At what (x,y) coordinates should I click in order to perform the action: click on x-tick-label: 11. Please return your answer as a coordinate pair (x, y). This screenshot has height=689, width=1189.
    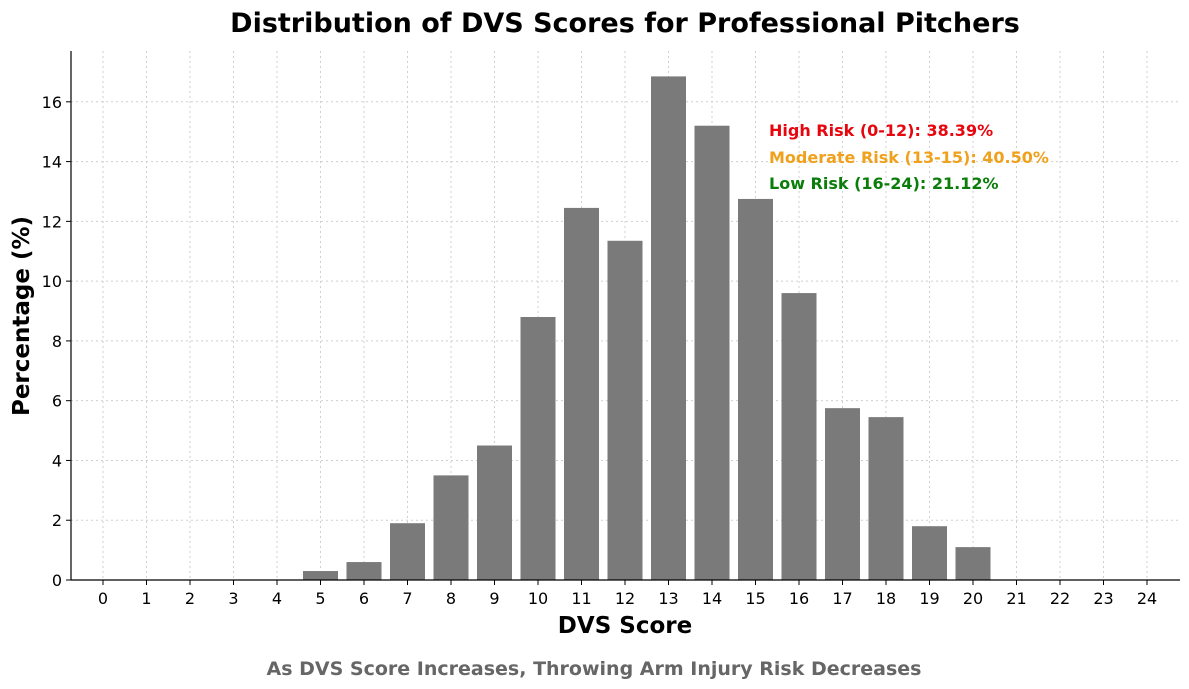
    Looking at the image, I should click on (581, 598).